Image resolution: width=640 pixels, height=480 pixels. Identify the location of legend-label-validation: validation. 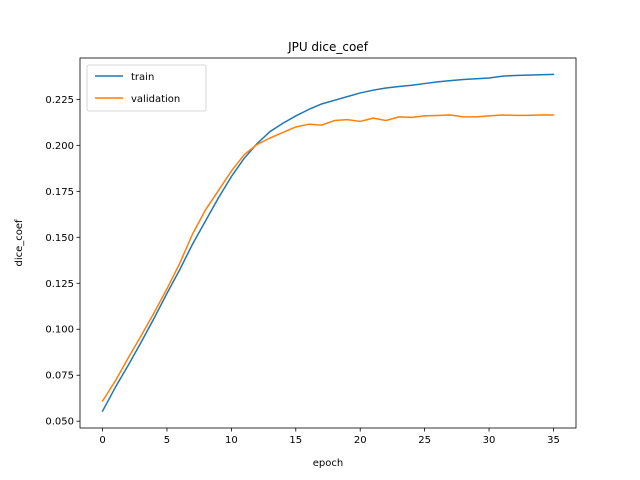
(155, 99).